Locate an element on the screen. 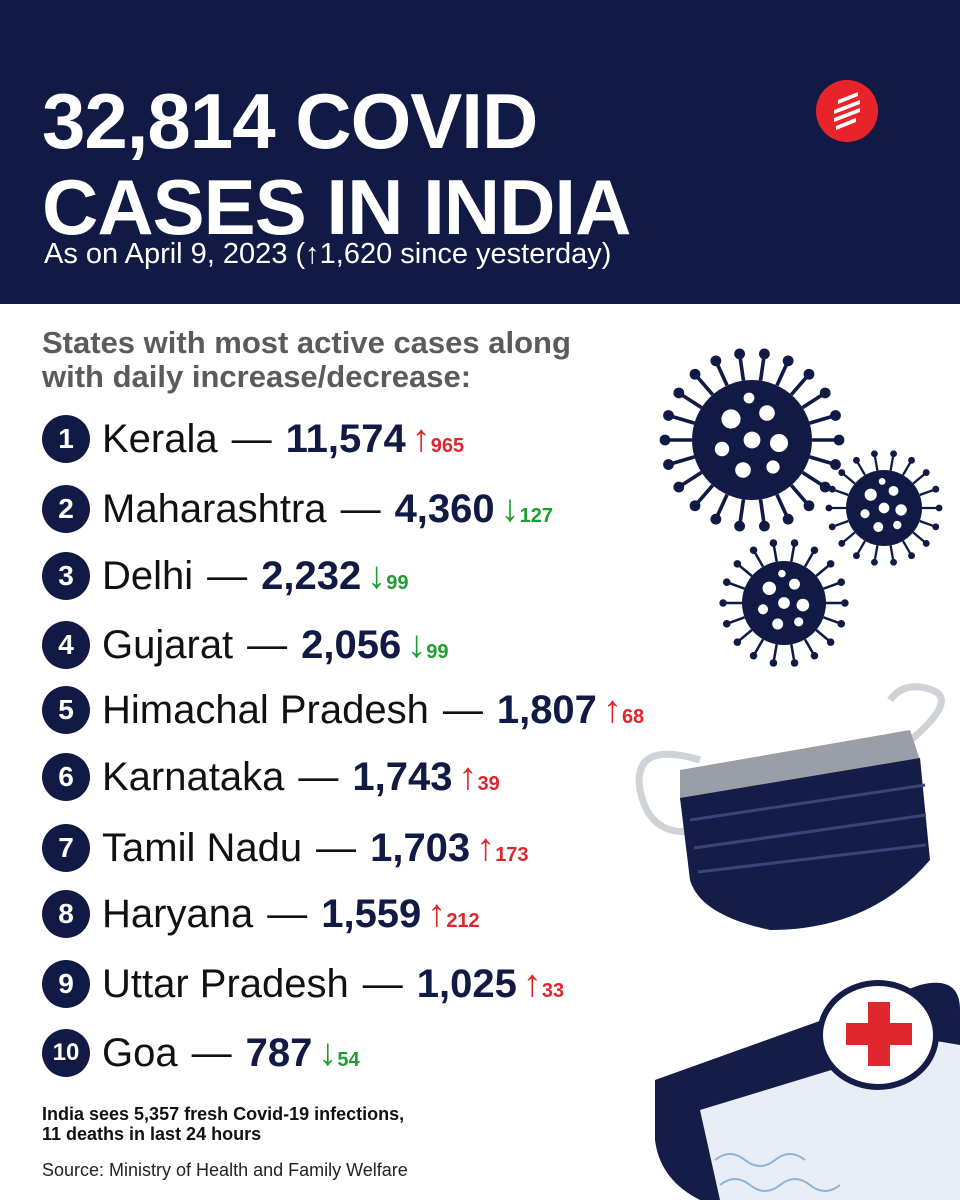 Image resolution: width=960 pixels, height=1200 pixels. daily-change: 965 is located at coordinates (447, 446).